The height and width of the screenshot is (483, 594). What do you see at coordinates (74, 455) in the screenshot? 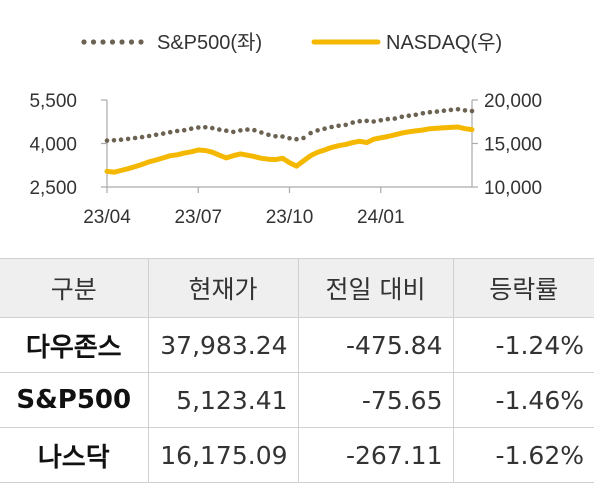
I see `row-name: 나스닥` at bounding box center [74, 455].